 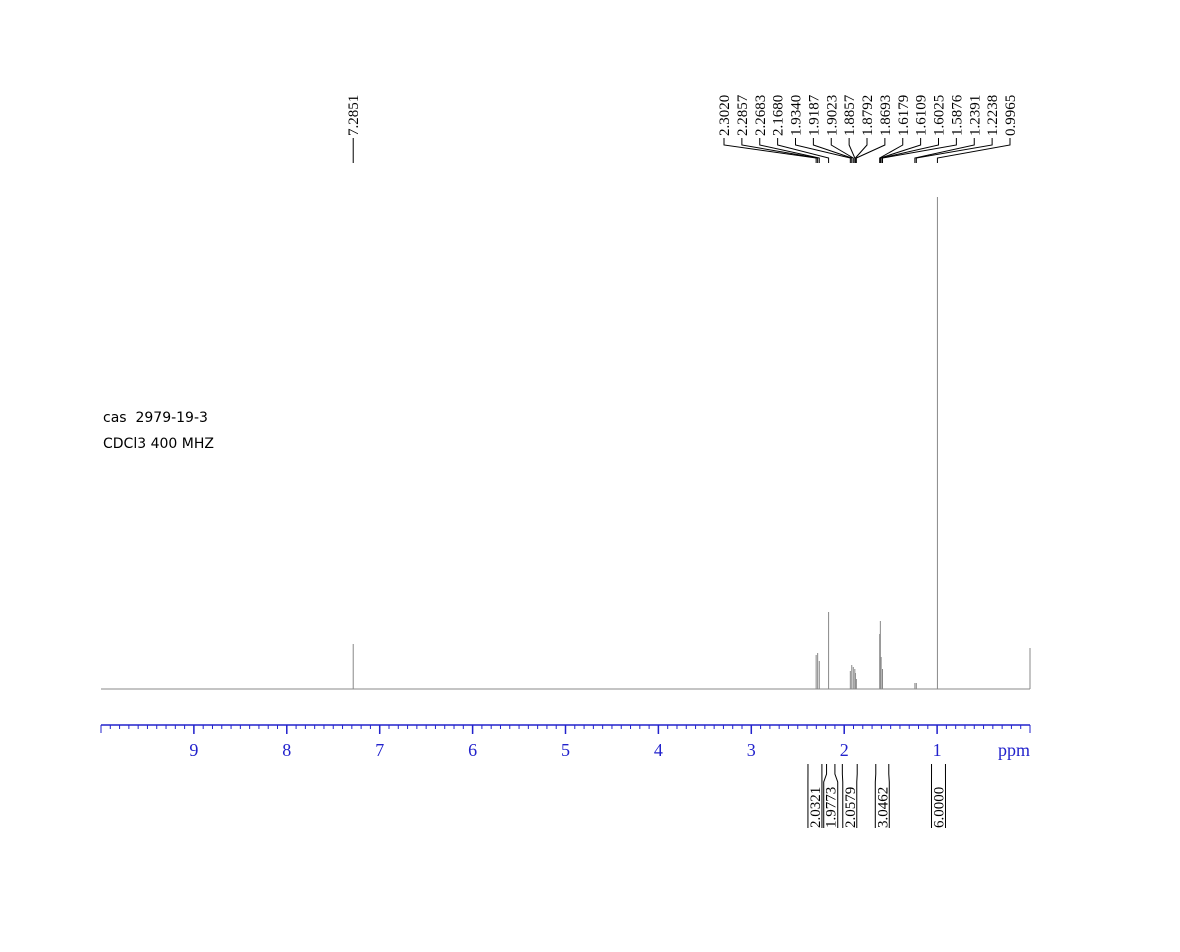 What do you see at coordinates (751, 750) in the screenshot?
I see `x-tick-label: 3` at bounding box center [751, 750].